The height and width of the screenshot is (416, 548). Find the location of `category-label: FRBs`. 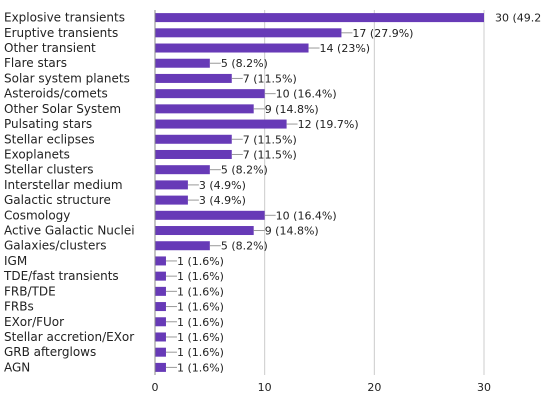

category-label: FRBs is located at coordinates (19, 307).